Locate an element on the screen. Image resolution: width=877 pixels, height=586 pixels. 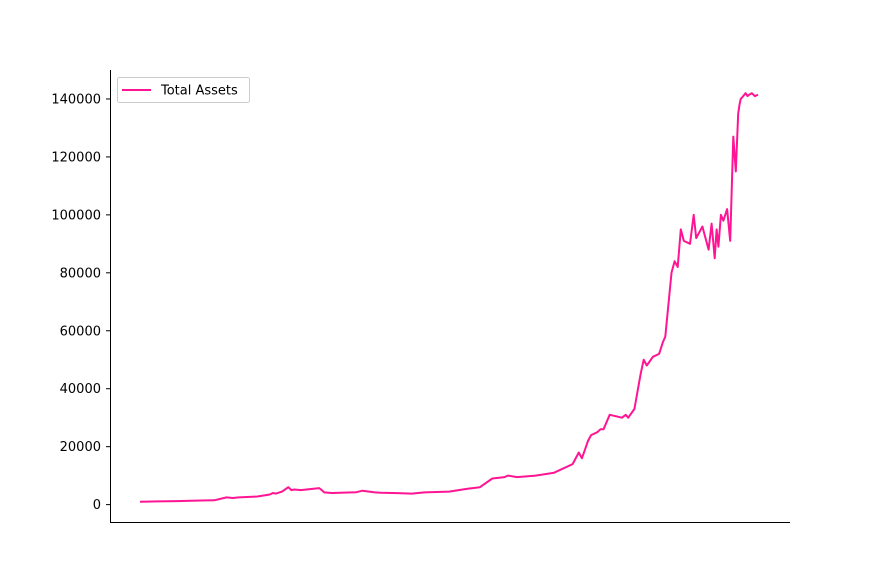
y-axis-ticks: 0 20000 40000 60000 80000 100000 120000 140000 is located at coordinates (80, 302).